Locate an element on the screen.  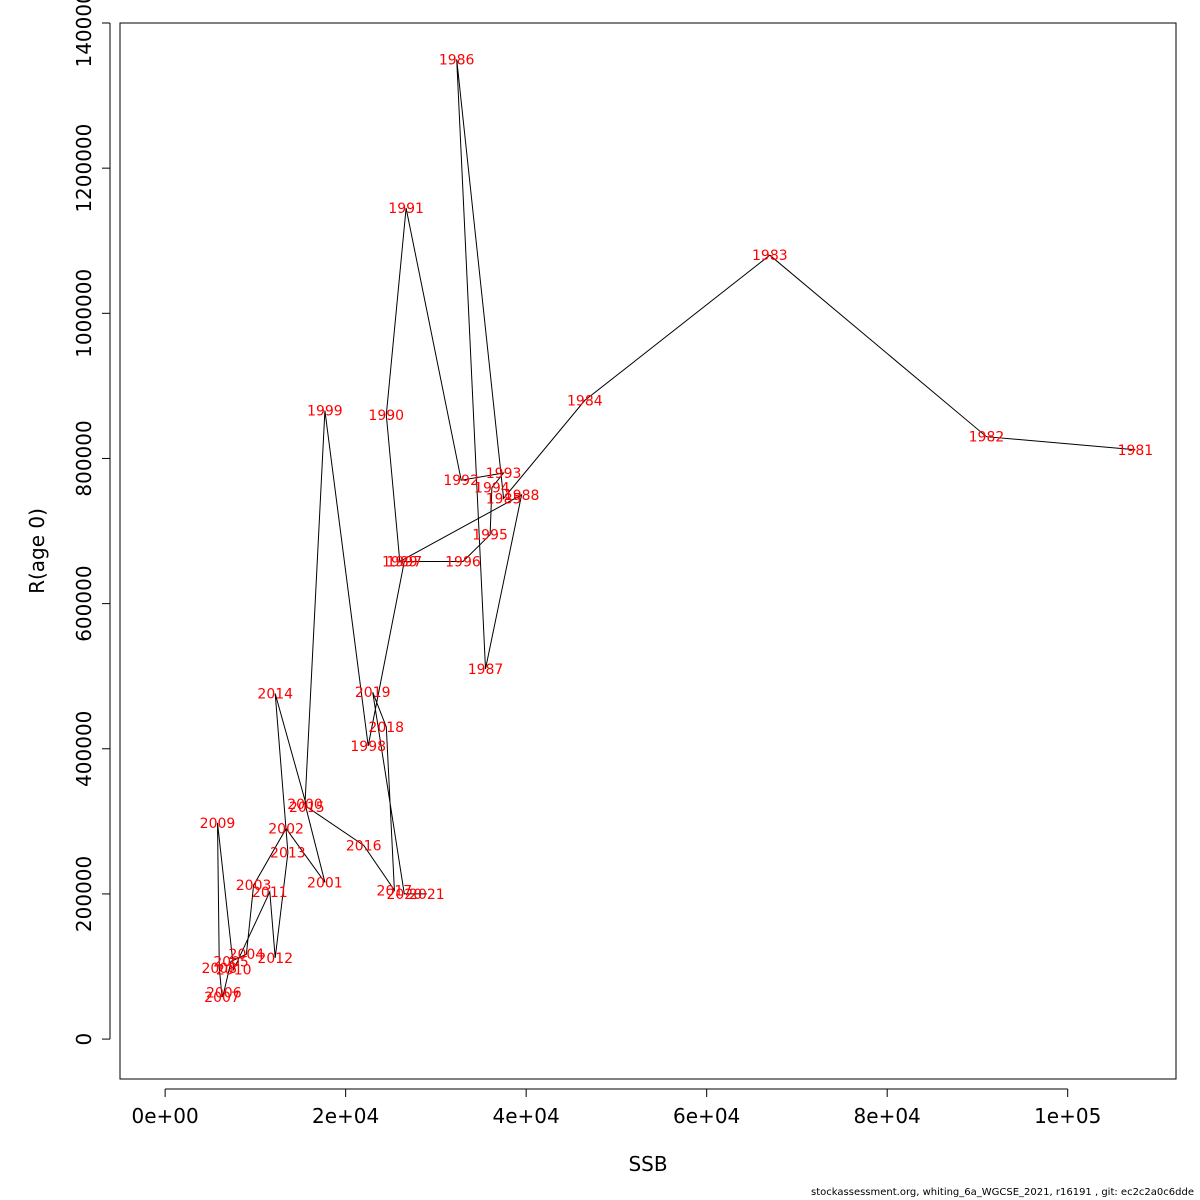
year-label-1989: 1989 is located at coordinates (400, 563).